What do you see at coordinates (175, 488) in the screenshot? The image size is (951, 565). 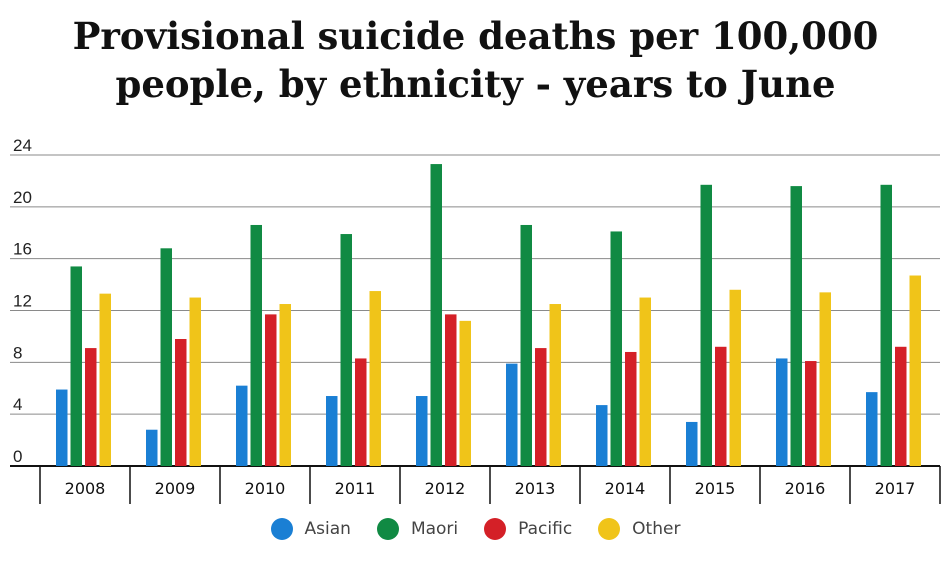 I see `x-tick-label-2009: 2009` at bounding box center [175, 488].